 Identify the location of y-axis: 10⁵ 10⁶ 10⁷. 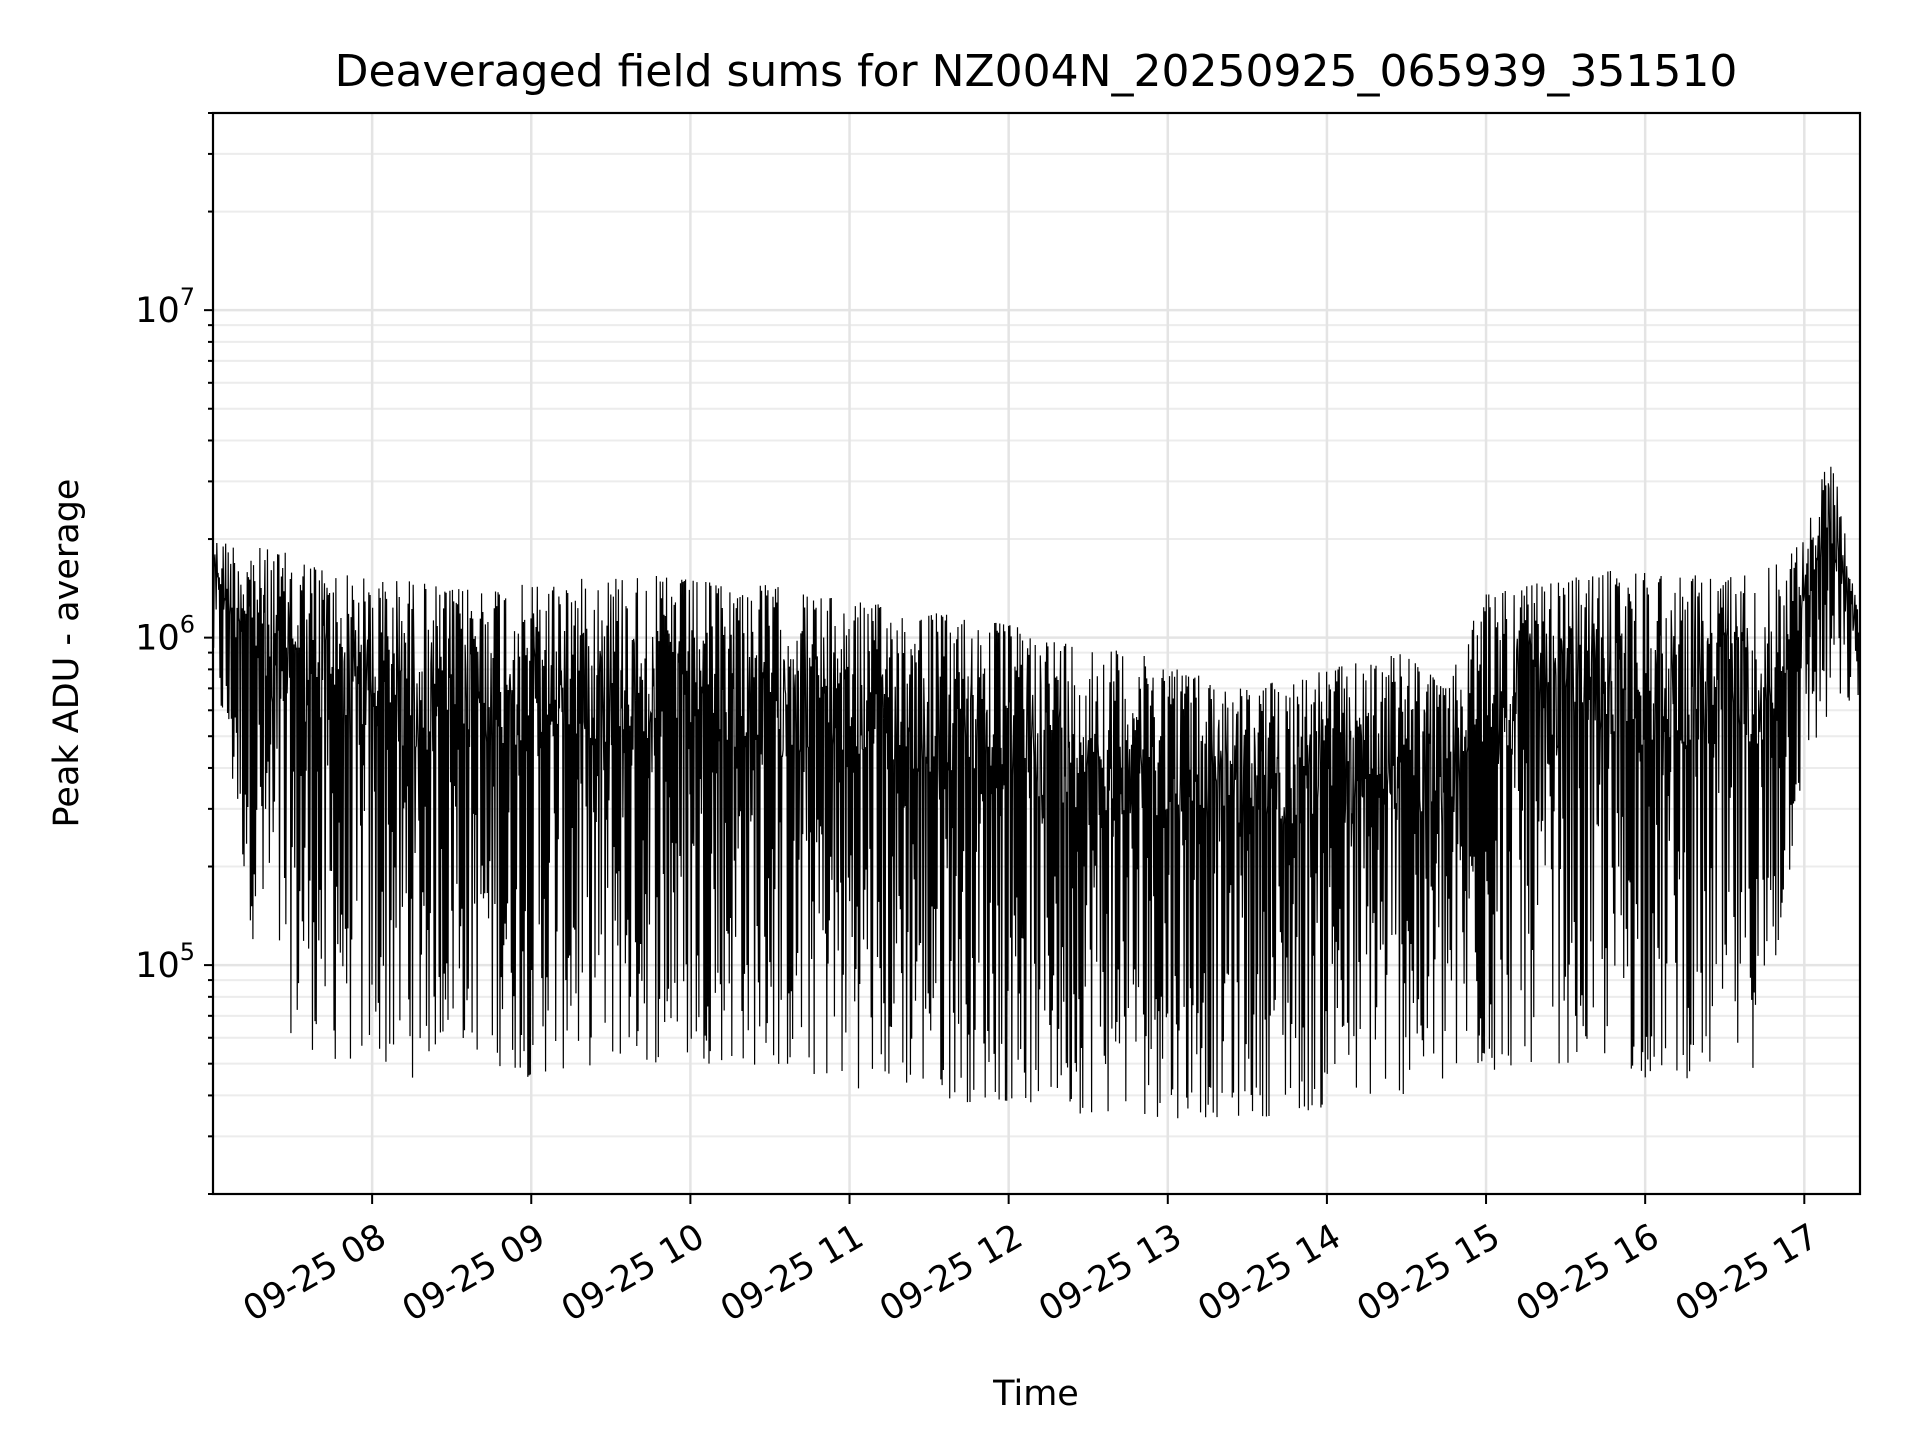
(174, 653).